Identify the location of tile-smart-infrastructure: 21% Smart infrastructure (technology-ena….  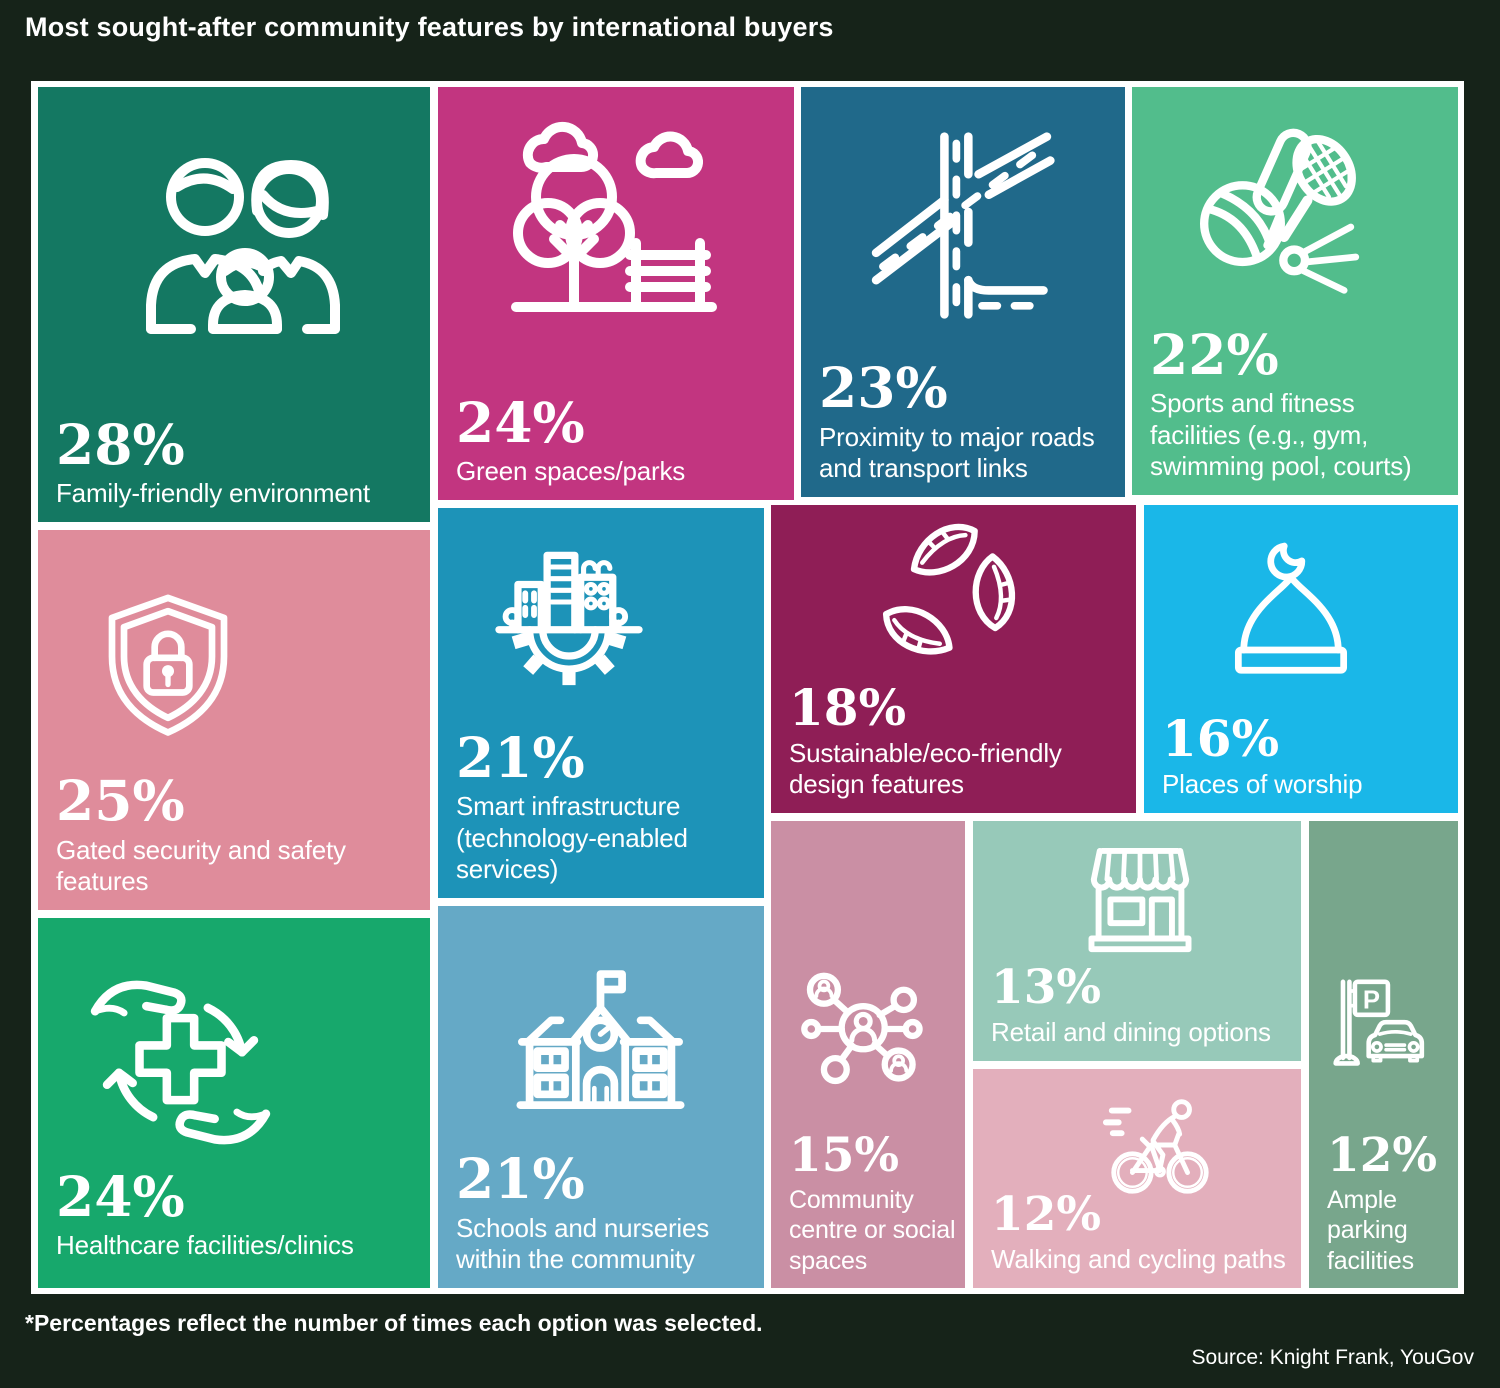
(601, 703).